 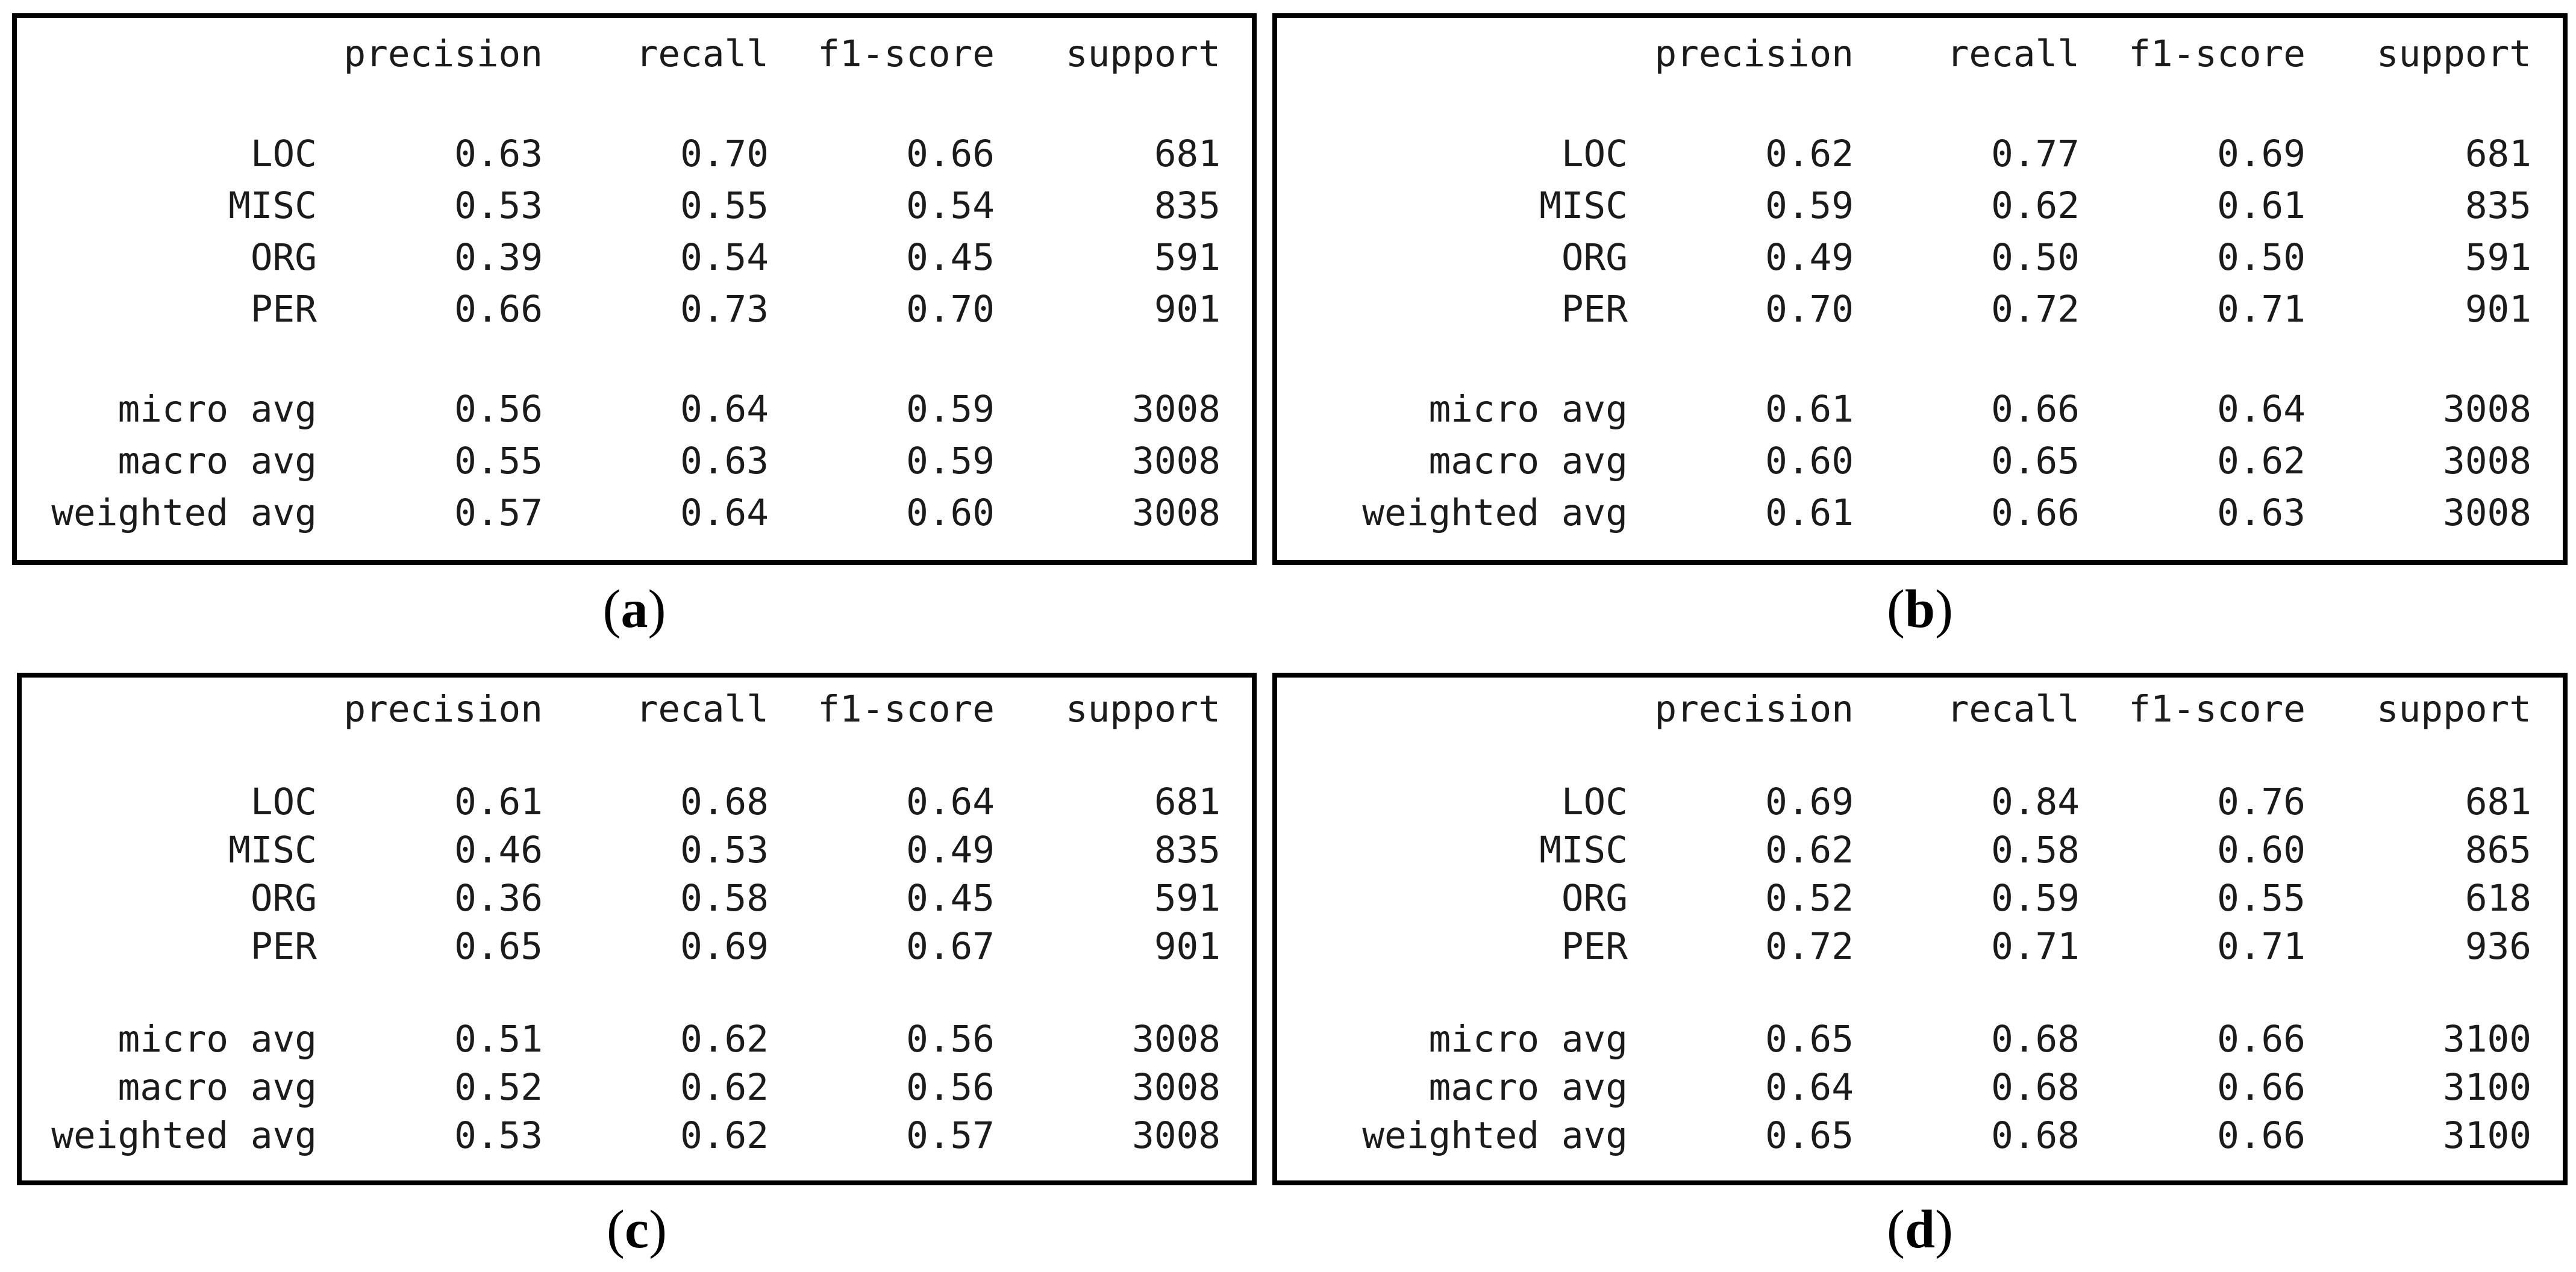 I want to click on cell-precision: 0.70, so click(x=1810, y=309).